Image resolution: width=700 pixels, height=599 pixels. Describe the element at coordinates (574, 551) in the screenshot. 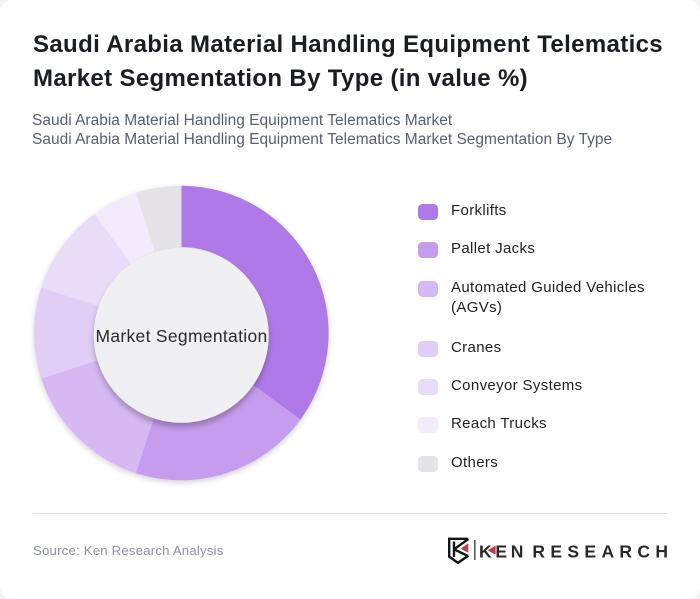

I see `svg-text:KENRESEARCH: KEN RESEARCH` at that location.